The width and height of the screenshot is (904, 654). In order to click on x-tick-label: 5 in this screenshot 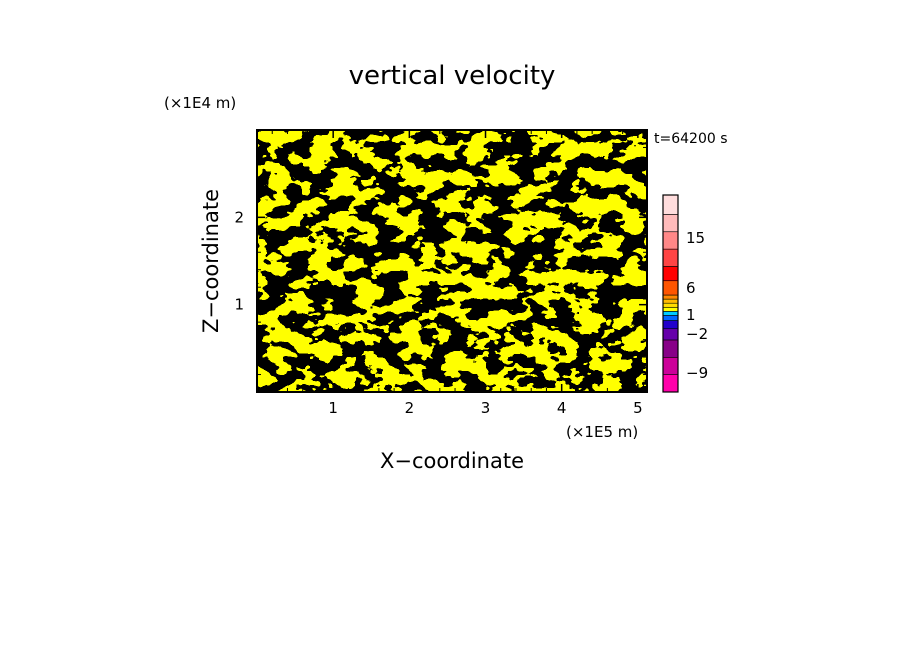, I will do `click(638, 408)`.